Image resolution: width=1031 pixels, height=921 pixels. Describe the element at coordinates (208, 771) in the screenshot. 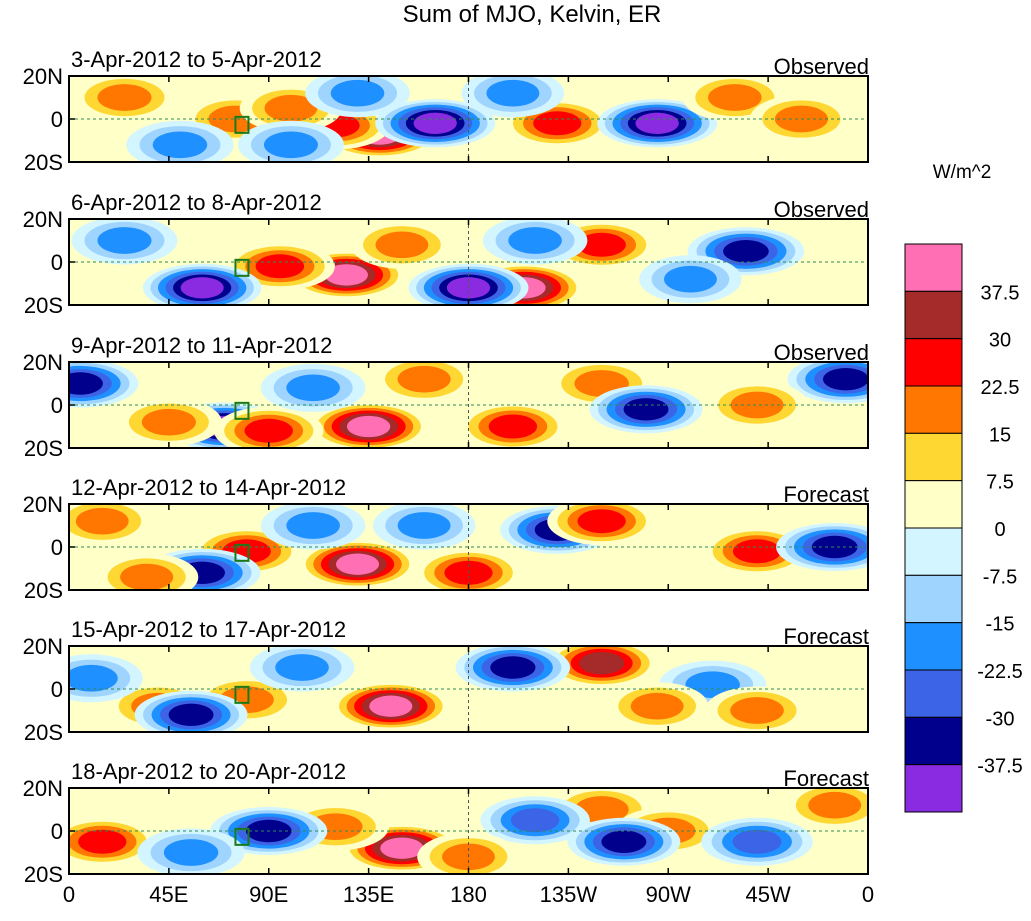

I see `panel-date-range: 18-Apr-2012 to 20-Apr-2012` at that location.